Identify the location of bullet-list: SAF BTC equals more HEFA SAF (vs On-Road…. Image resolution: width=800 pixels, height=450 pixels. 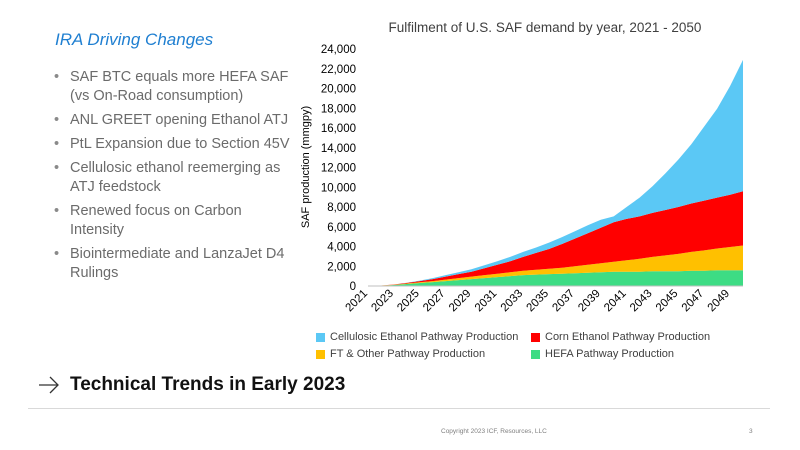
(174, 178).